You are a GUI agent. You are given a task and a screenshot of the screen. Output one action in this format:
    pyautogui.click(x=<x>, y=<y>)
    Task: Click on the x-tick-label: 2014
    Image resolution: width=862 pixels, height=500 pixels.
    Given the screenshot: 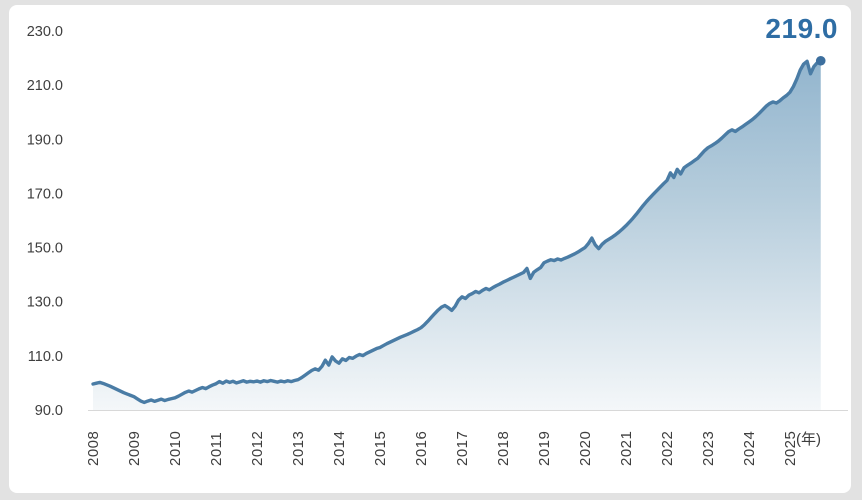 What is the action you would take?
    pyautogui.click(x=339, y=448)
    